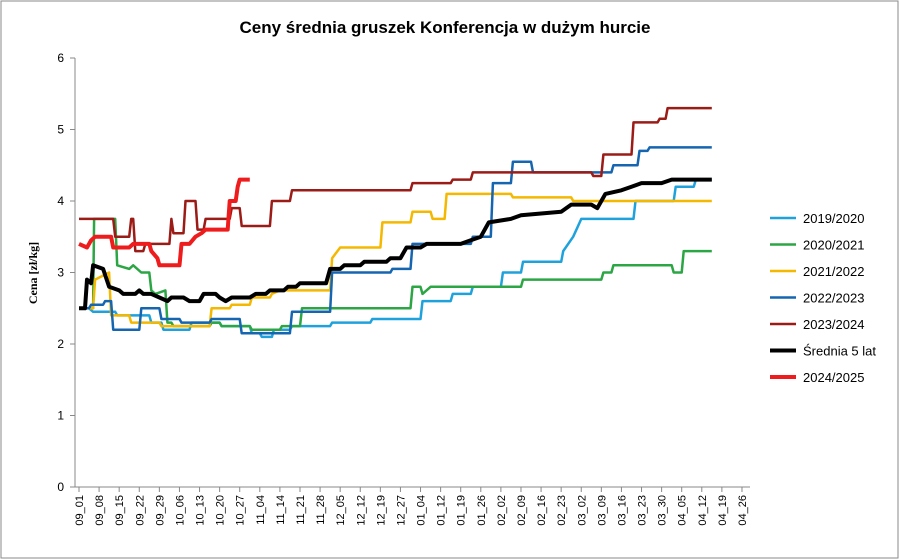 This screenshot has height=560, width=900. I want to click on x-tick-label: 04_26, so click(743, 510).